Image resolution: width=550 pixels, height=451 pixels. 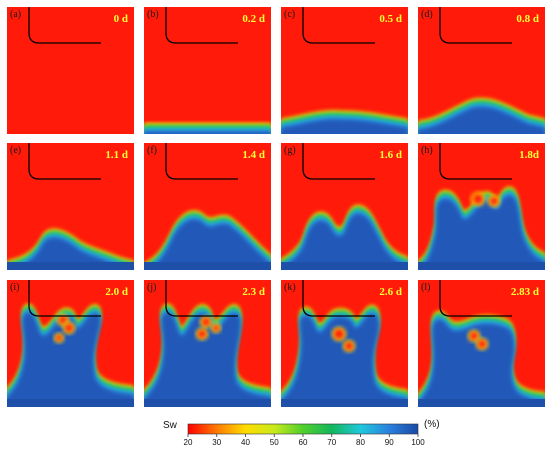 What do you see at coordinates (274, 442) in the screenshot?
I see `colorbar-tick-label: 50` at bounding box center [274, 442].